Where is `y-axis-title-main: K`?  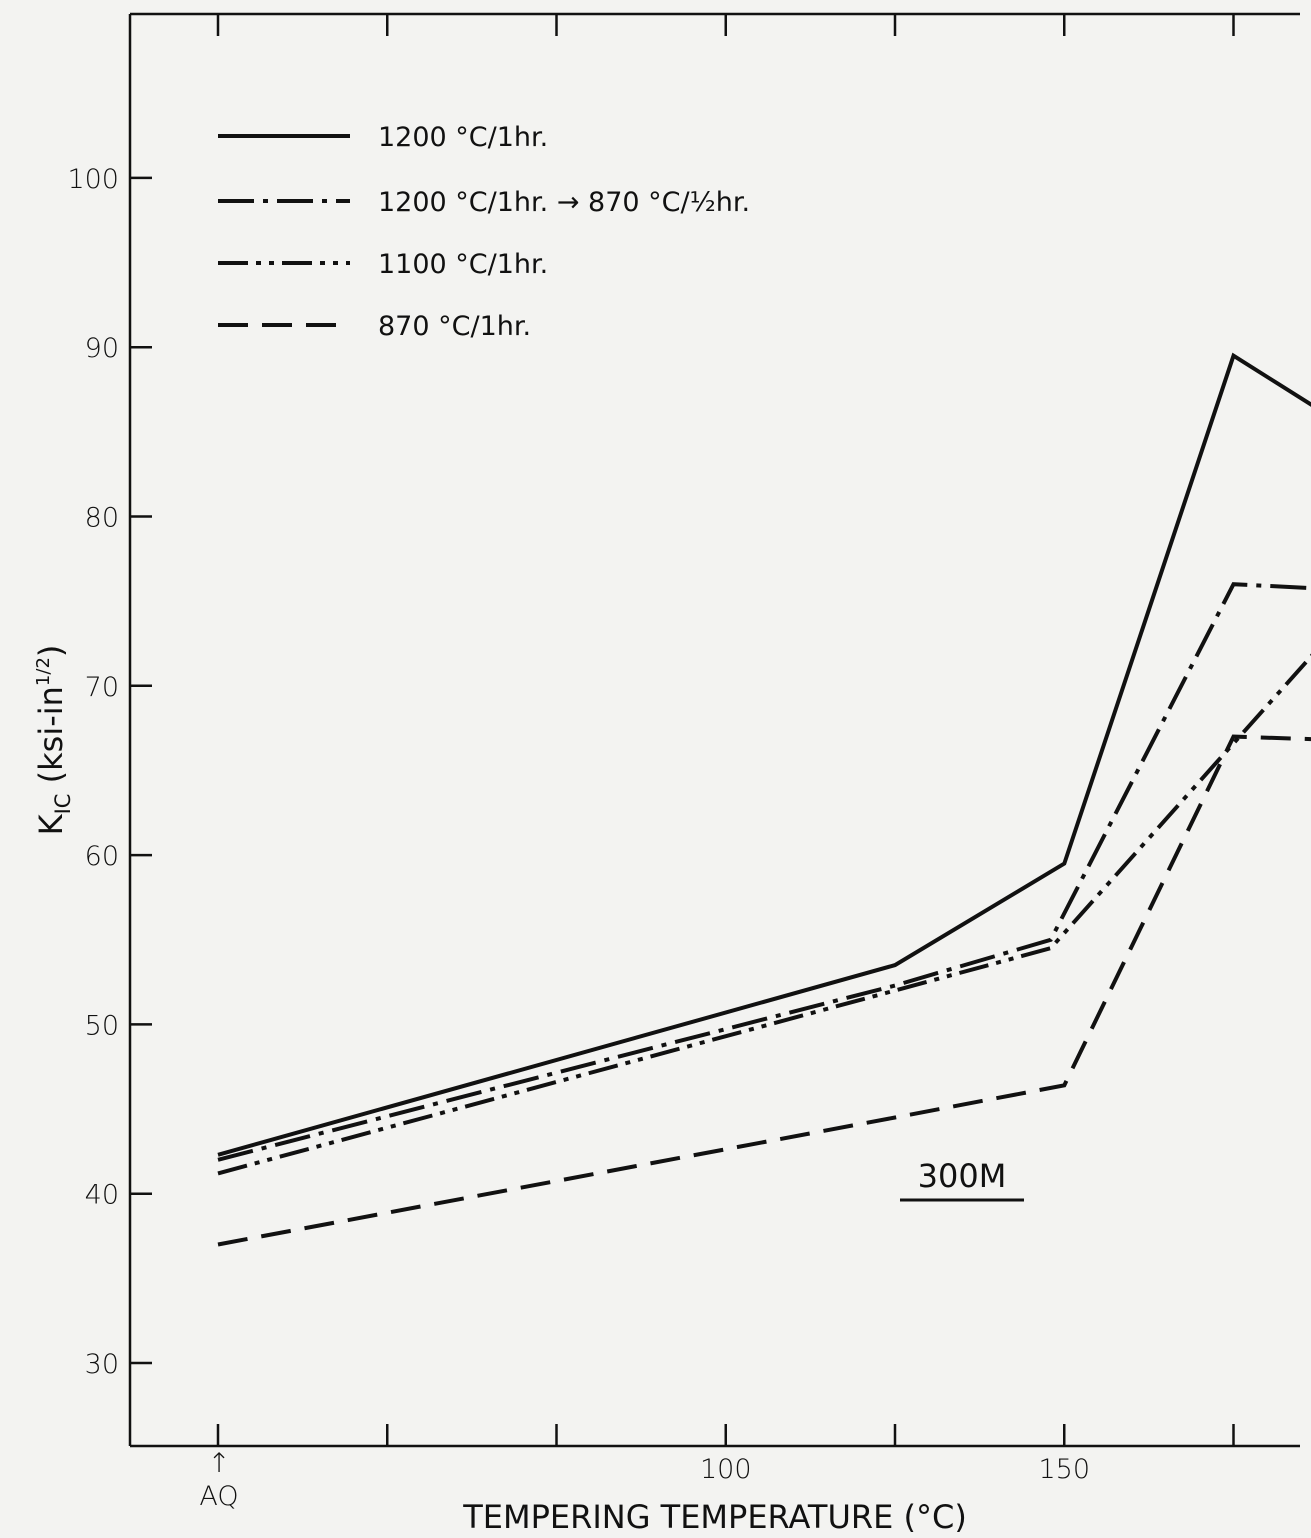 y-axis-title-main: K is located at coordinates (51, 824).